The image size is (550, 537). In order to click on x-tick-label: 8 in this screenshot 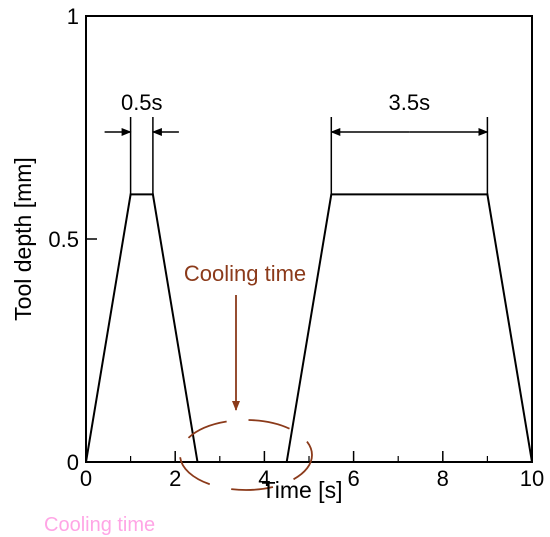, I will do `click(443, 478)`.